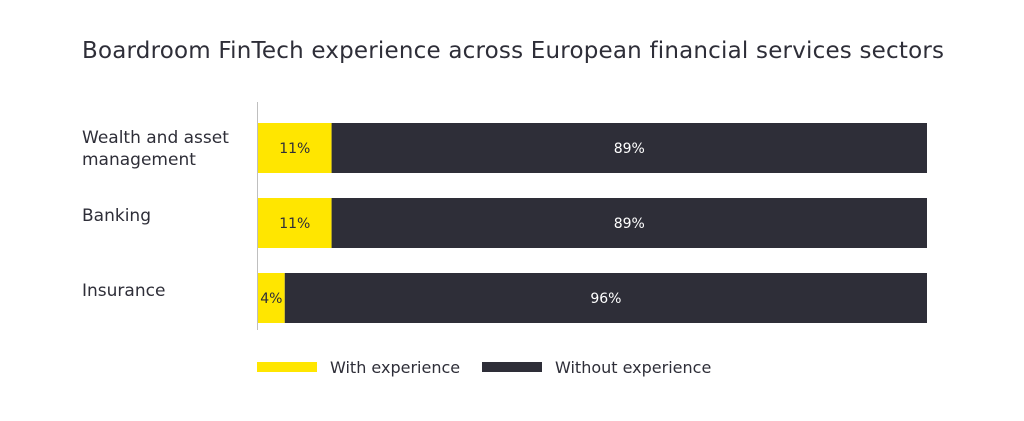  I want to click on bar-value-label: 4%, so click(271, 299).